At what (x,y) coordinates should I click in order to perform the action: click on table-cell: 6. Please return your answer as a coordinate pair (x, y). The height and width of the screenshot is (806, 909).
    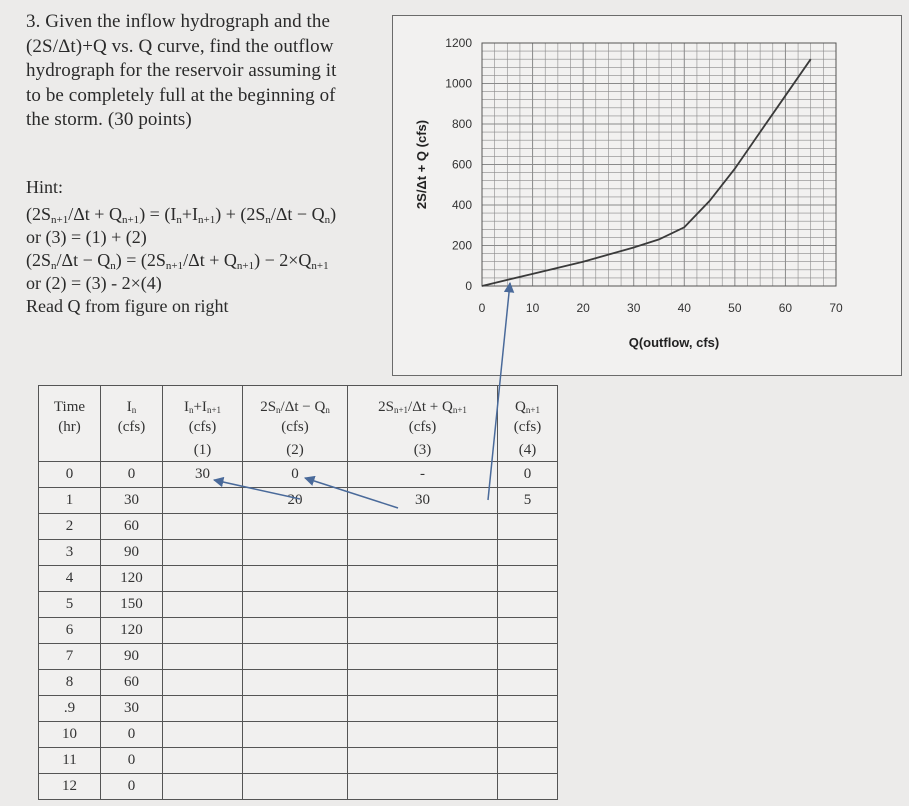
    Looking at the image, I should click on (69, 630).